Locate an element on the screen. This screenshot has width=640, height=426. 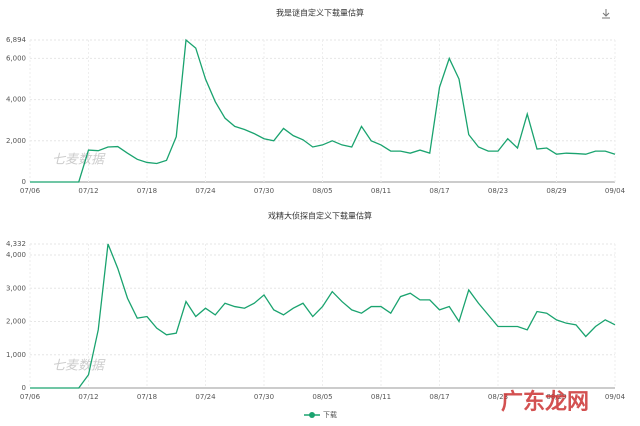
legend-label: 下载 is located at coordinates (330, 414).